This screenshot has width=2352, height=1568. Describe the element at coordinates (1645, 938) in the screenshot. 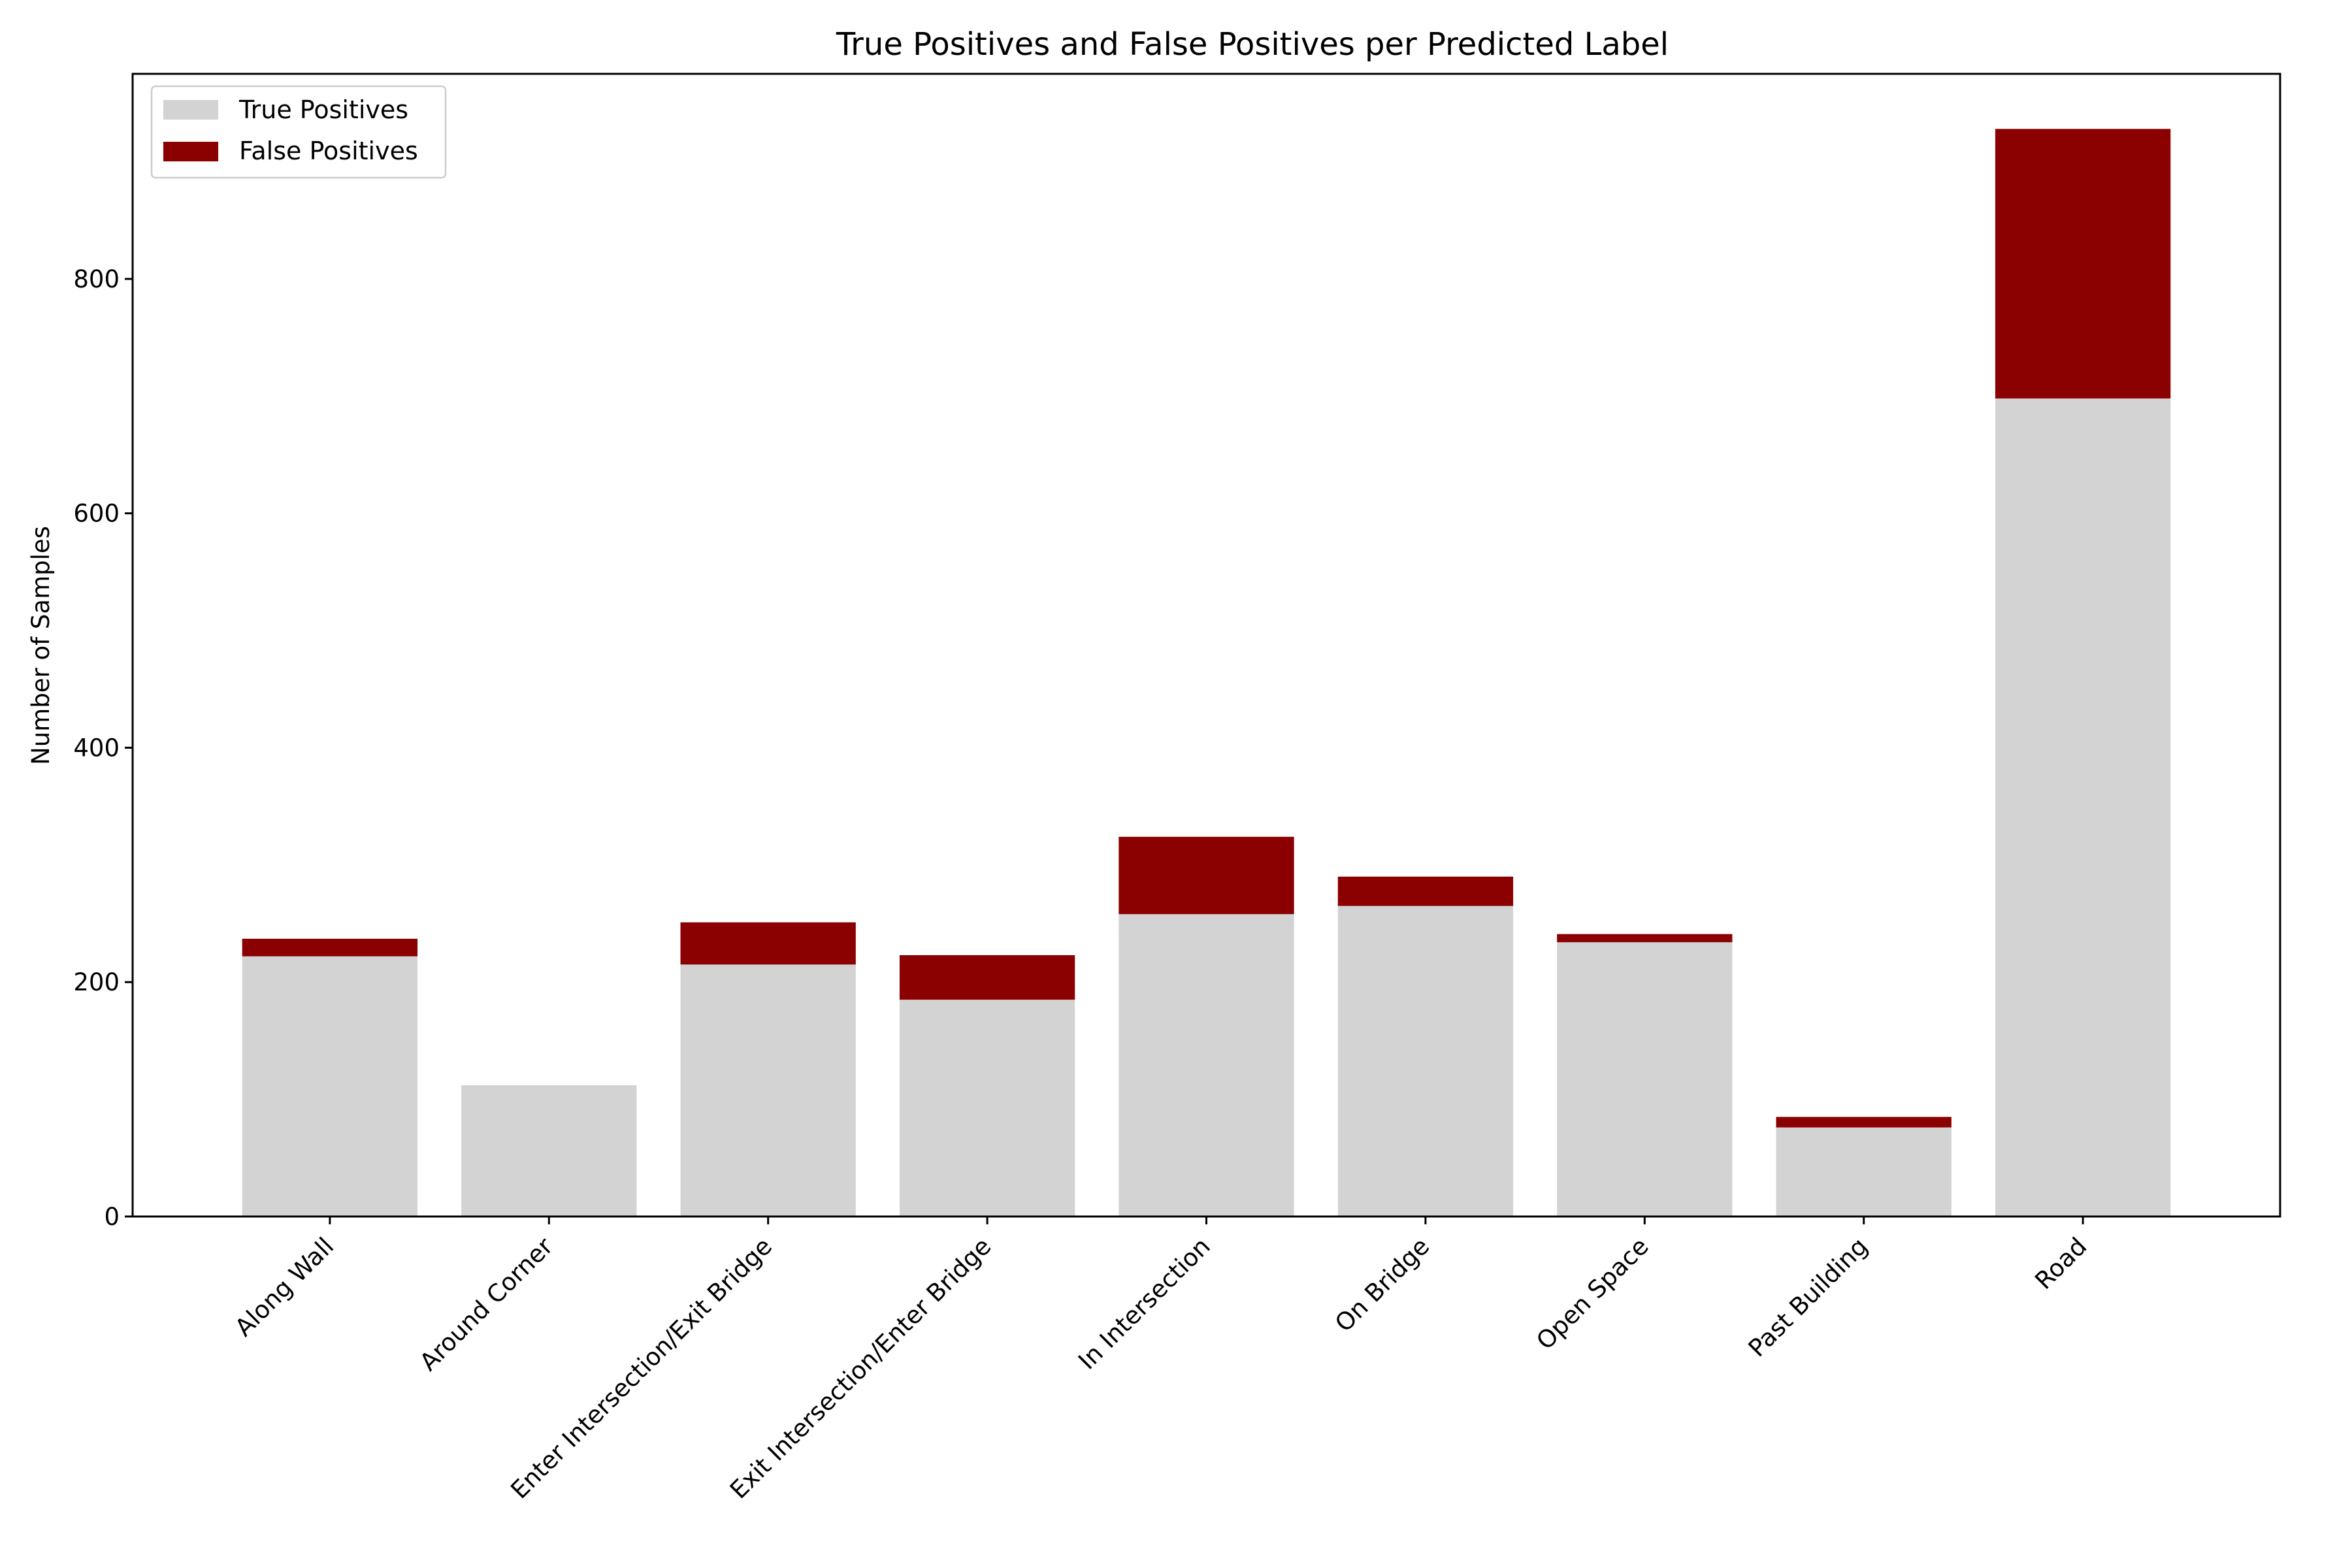

I see `bar-false-positives-open-space` at that location.